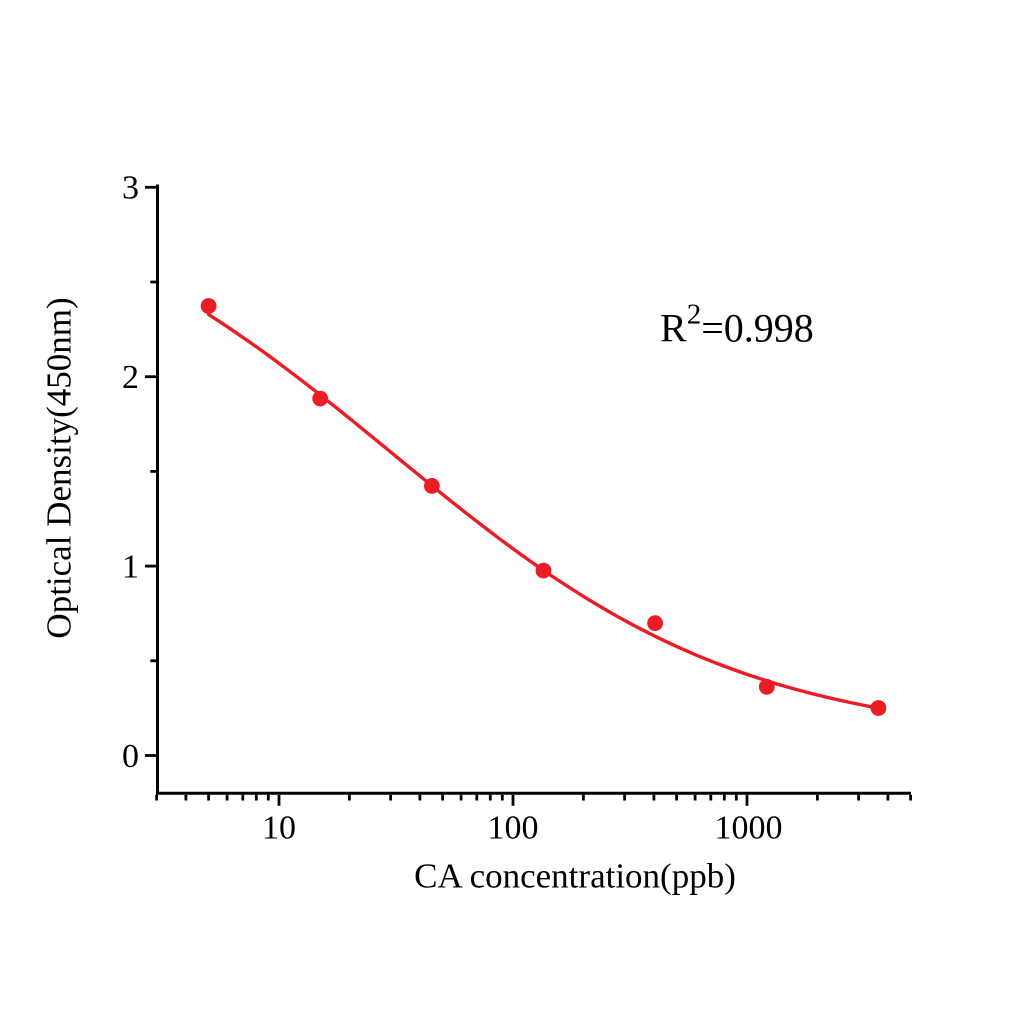 Image resolution: width=1024 pixels, height=1024 pixels. I want to click on svg-text: CA concentration(ppb), so click(575, 876).